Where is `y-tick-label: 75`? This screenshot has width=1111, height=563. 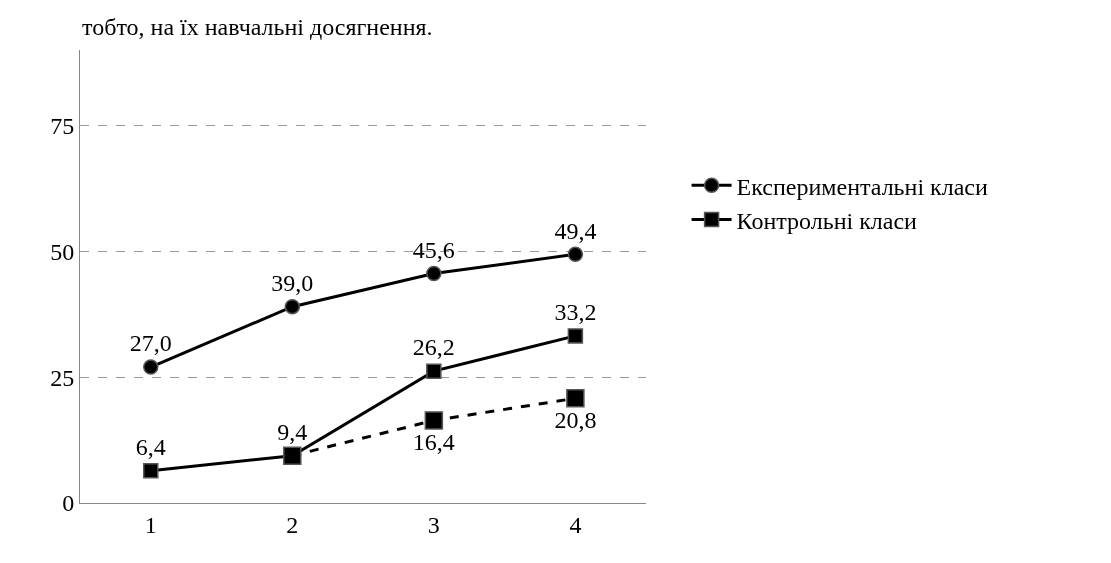 y-tick-label: 75 is located at coordinates (62, 125).